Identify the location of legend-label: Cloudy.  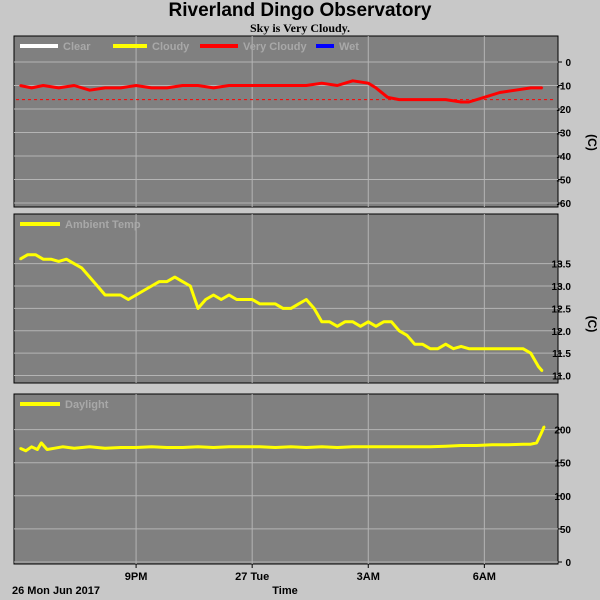
(171, 47).